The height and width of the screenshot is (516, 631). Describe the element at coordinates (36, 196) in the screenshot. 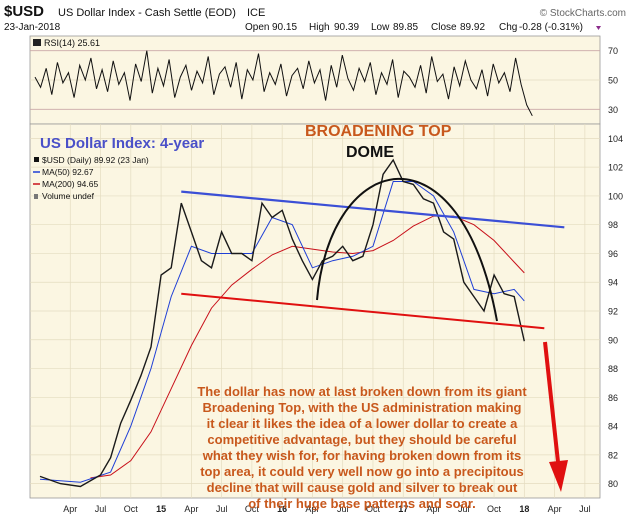

I see `legend-volume-swatch` at that location.